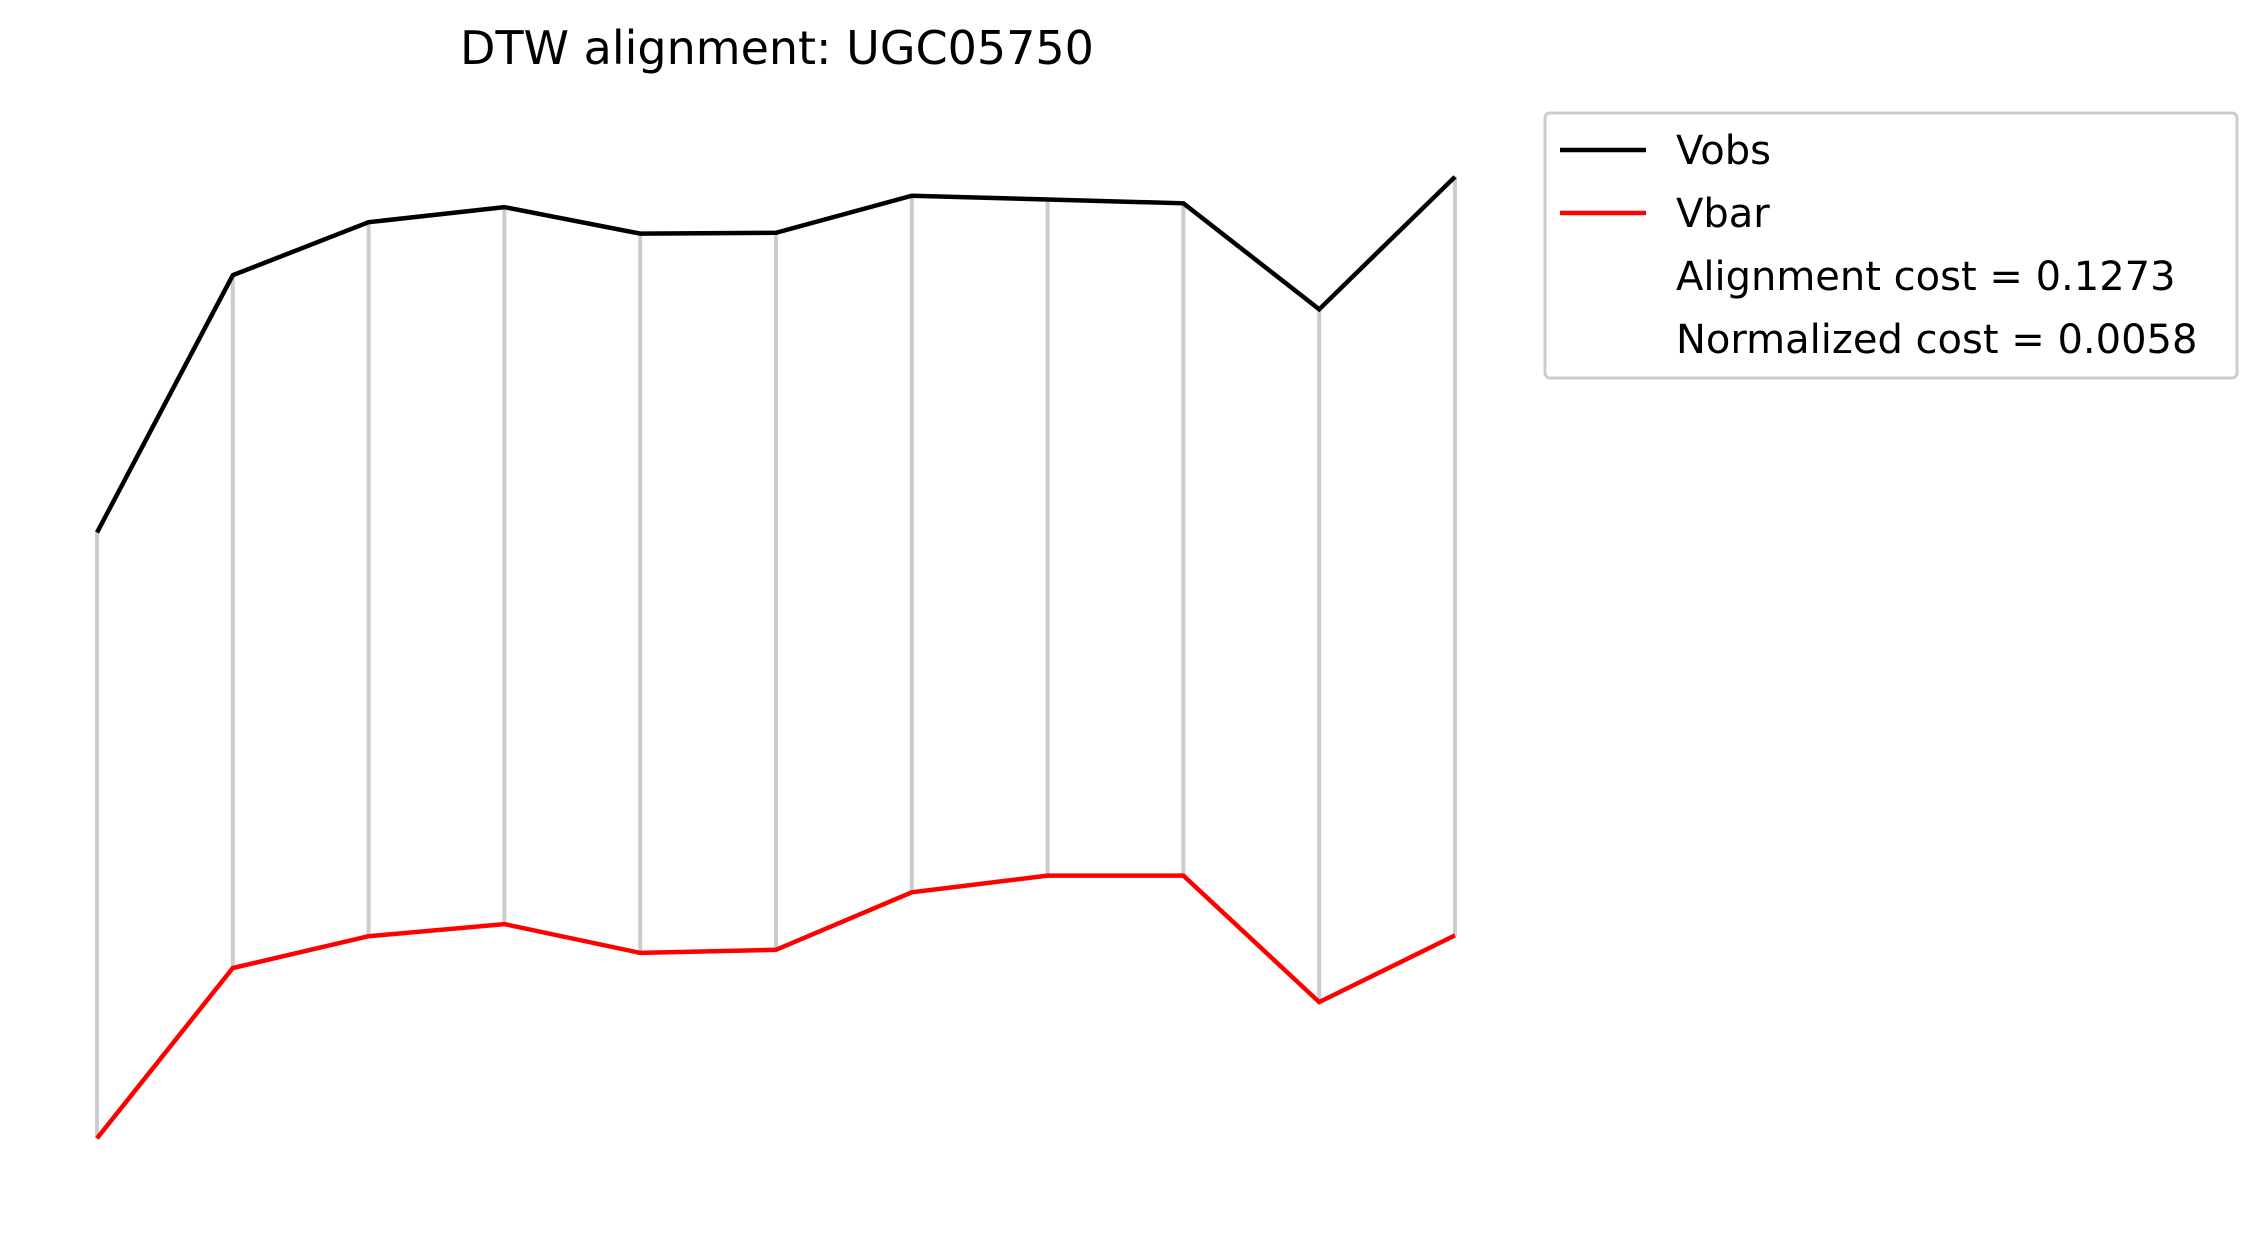  Describe the element at coordinates (777, 48) in the screenshot. I see `chart-title: DTW alignment: UGC05750` at that location.